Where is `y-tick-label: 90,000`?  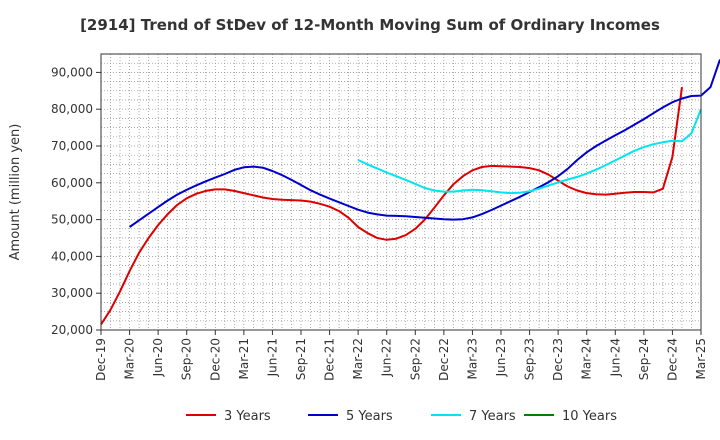
y-tick-label: 90,000 is located at coordinates (72, 72).